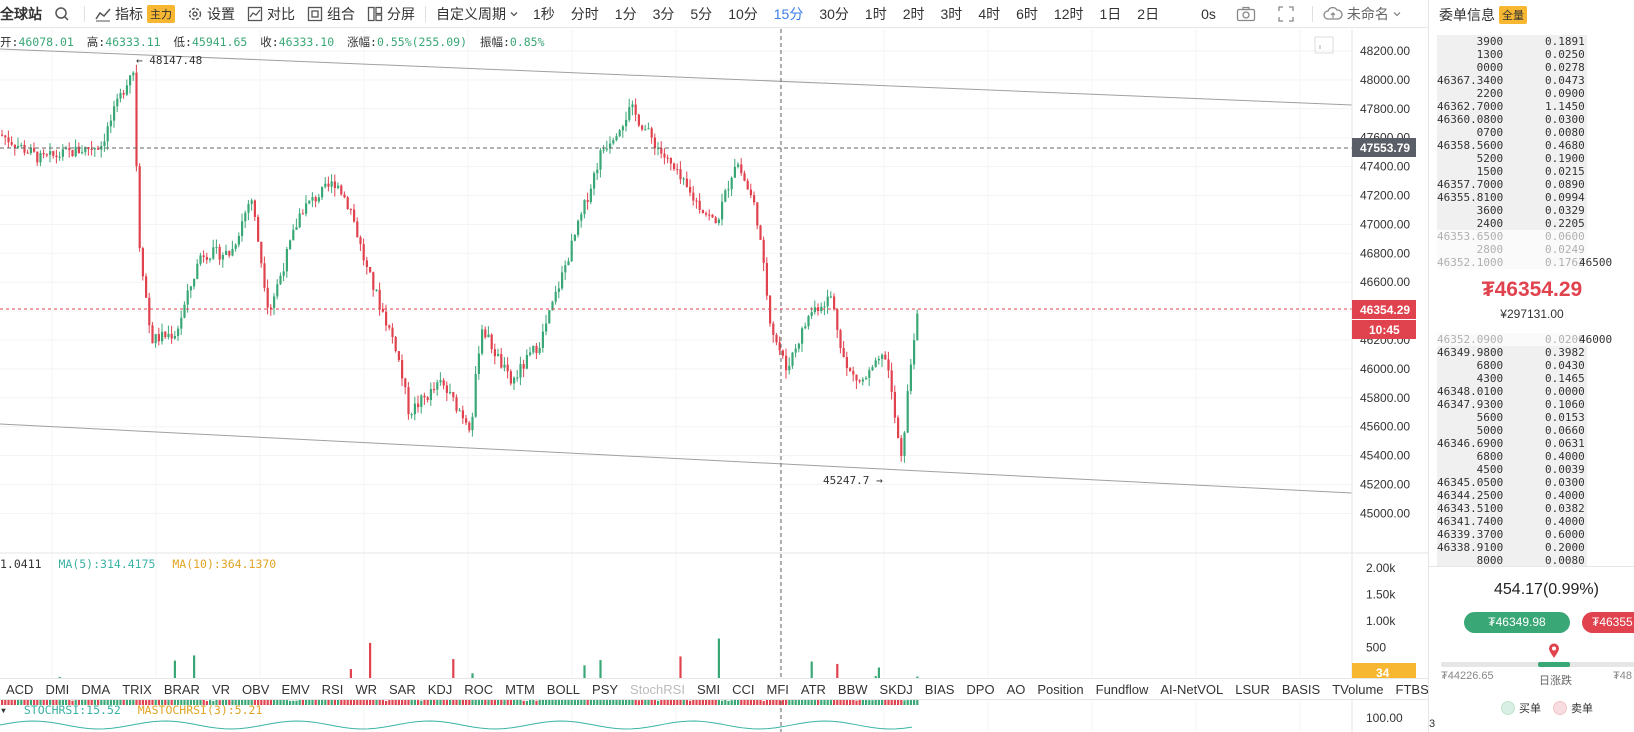  Describe the element at coordinates (1512, 132) in the screenshot. I see `ask-row: 0700 0.0080` at that location.